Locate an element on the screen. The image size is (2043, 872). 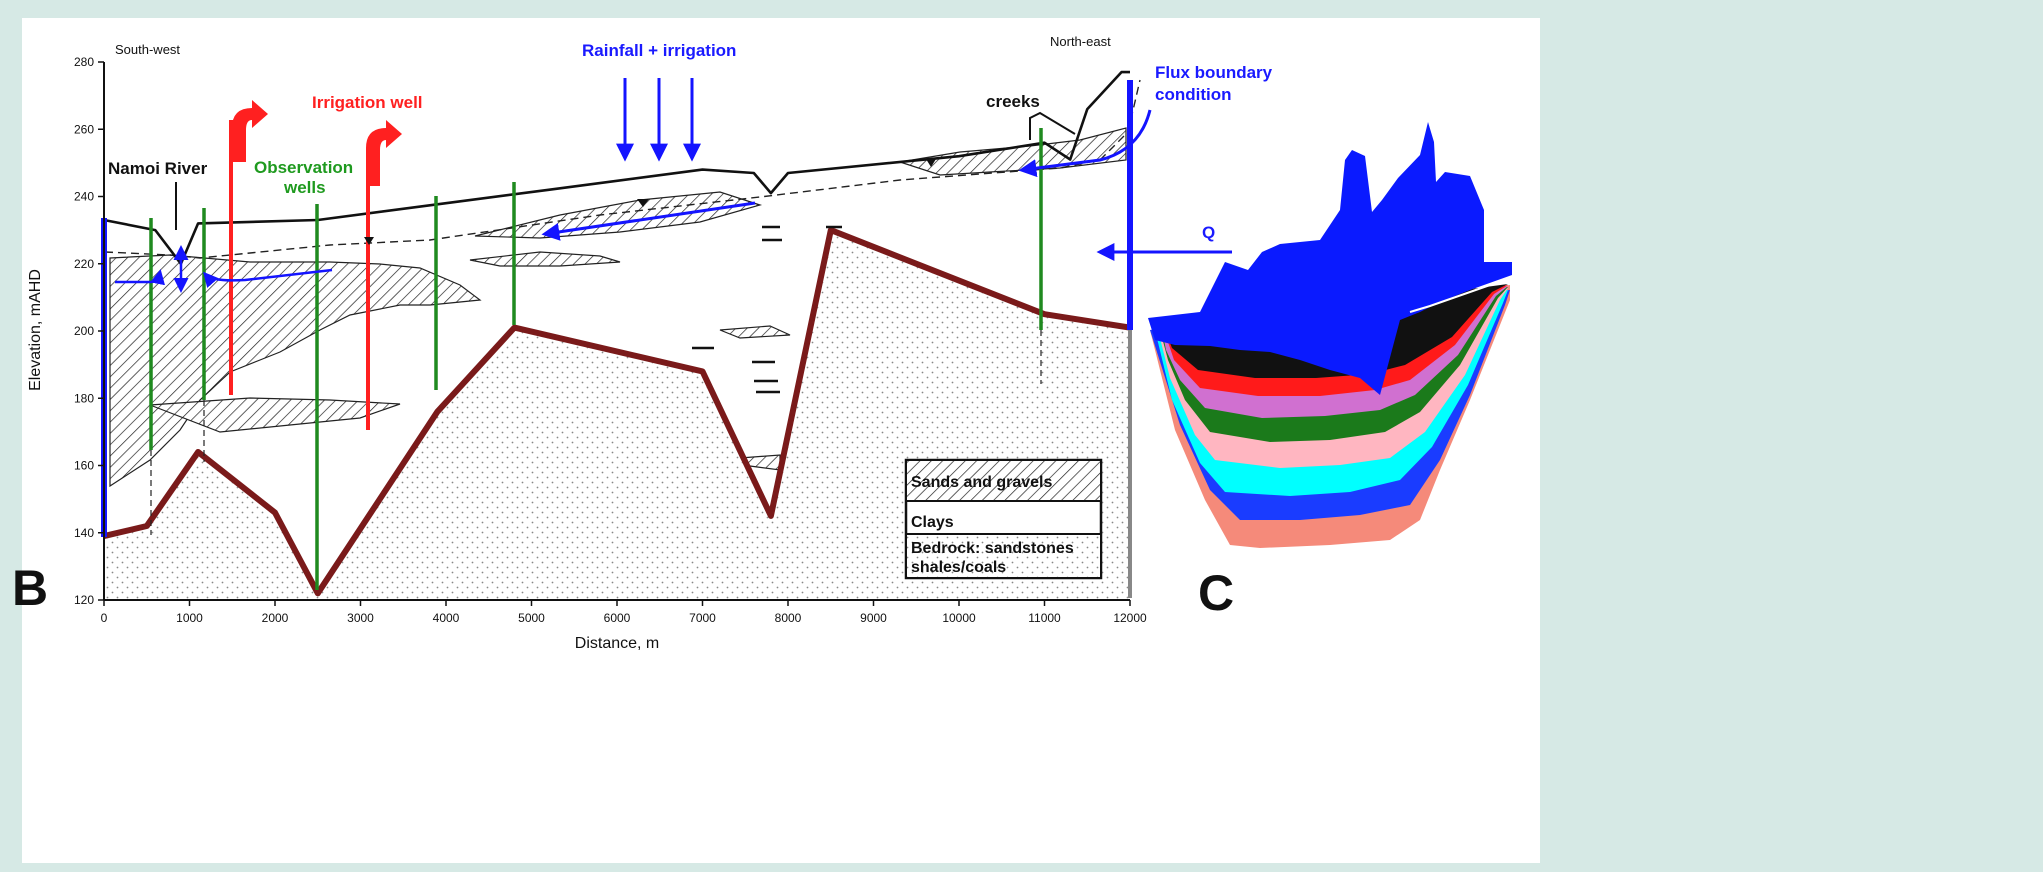
irrigation-well-label: Irrigation well is located at coordinates (367, 102).